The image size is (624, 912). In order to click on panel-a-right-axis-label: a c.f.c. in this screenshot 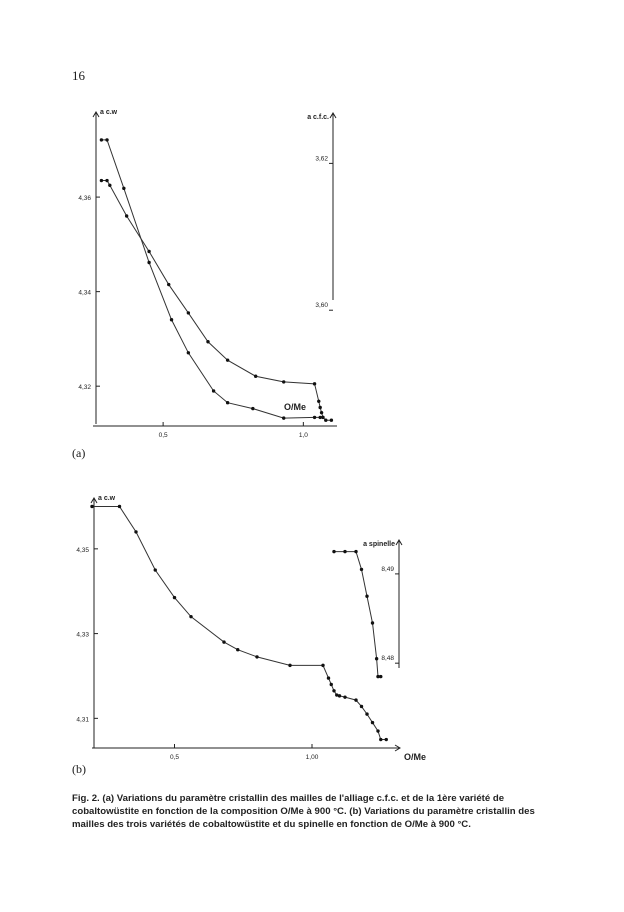, I will do `click(318, 117)`.